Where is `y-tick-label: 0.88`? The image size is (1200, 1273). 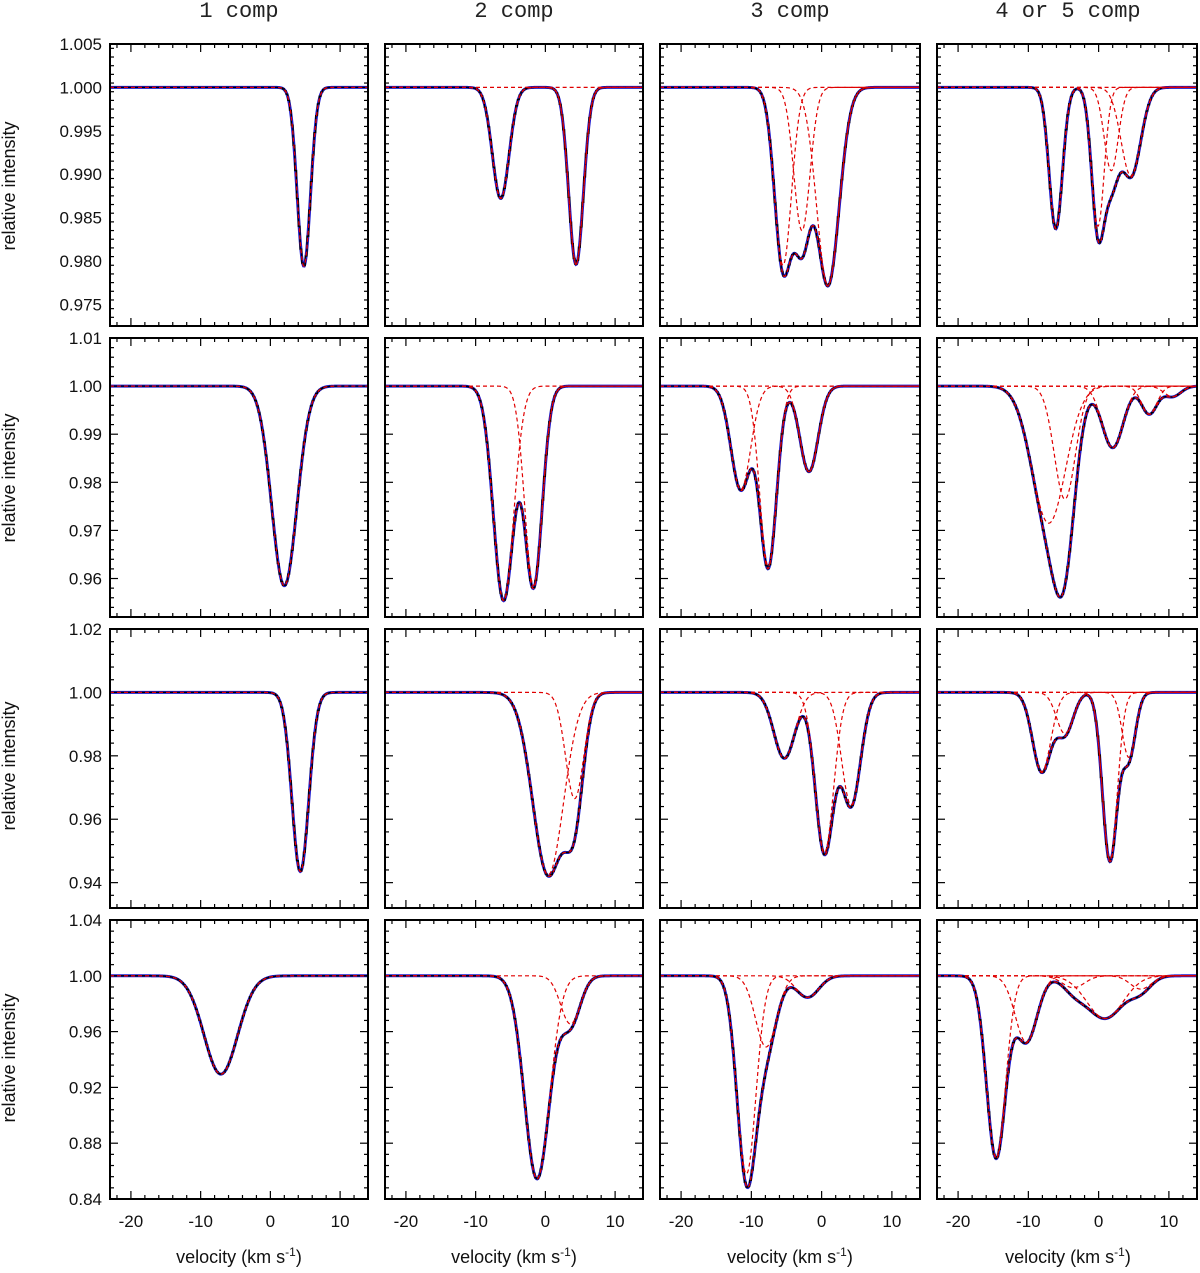 y-tick-label: 0.88 is located at coordinates (85, 1143).